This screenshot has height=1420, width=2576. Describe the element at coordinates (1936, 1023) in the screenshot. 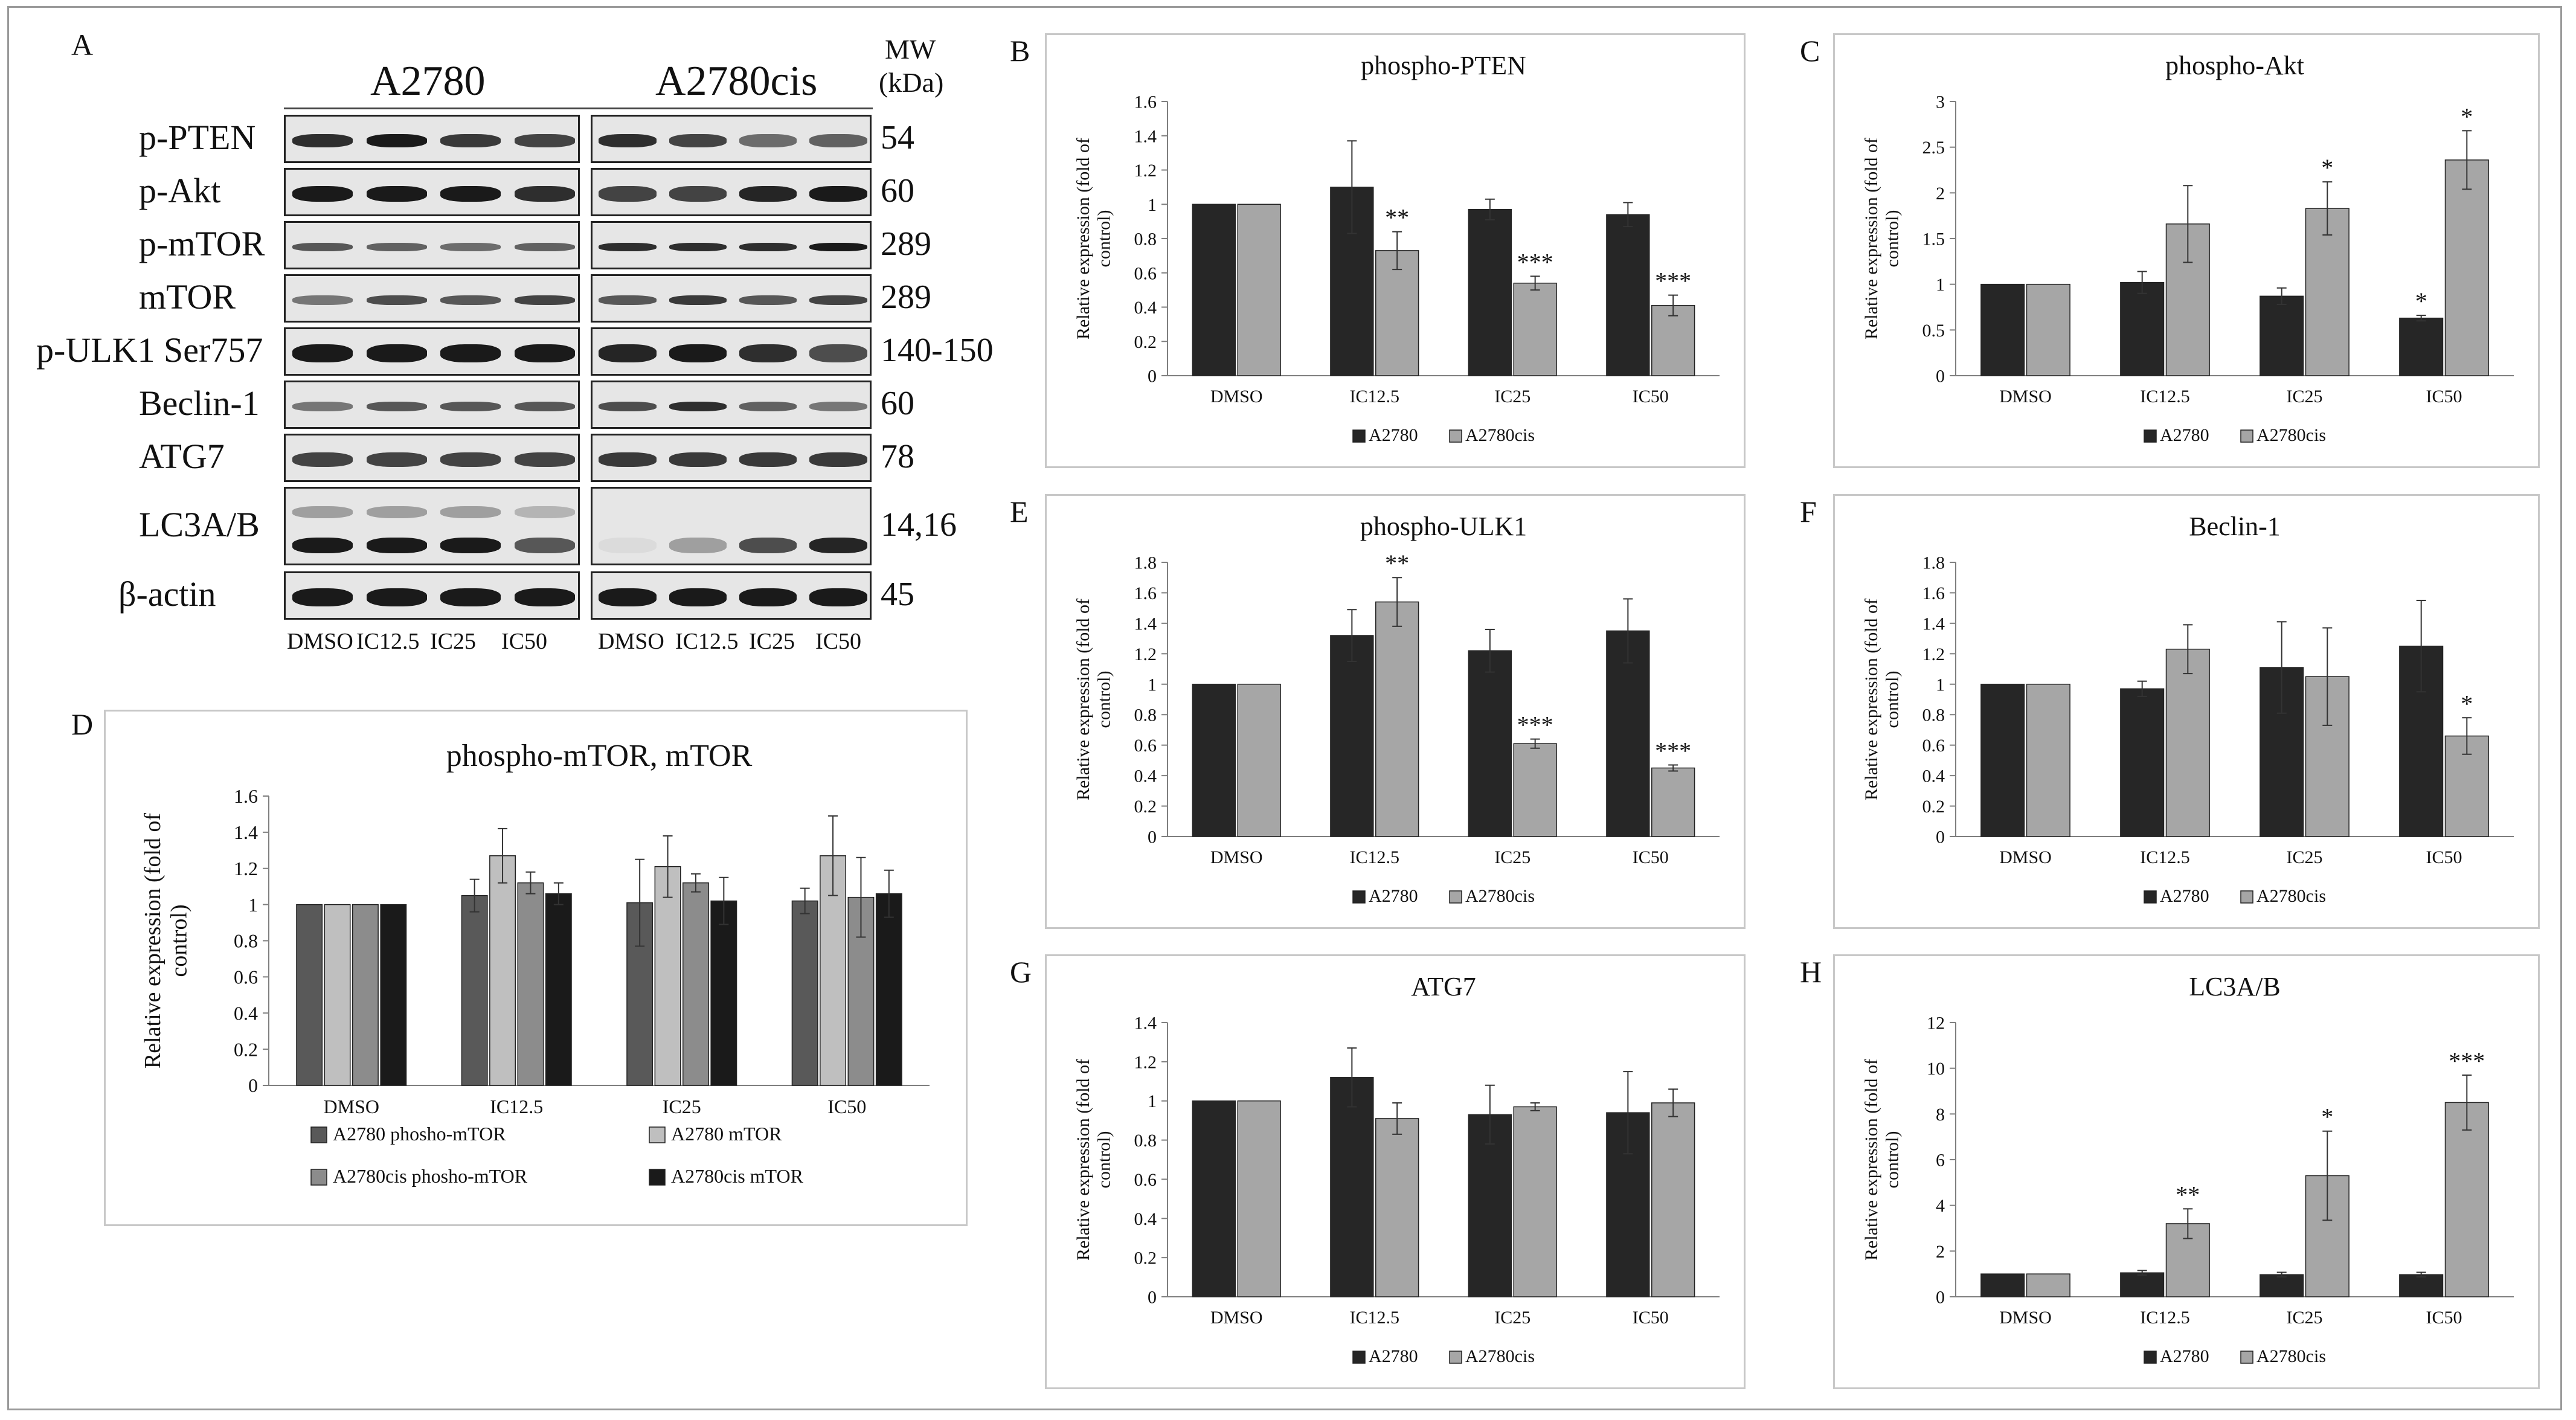

I see `y-tick-label: 12` at that location.